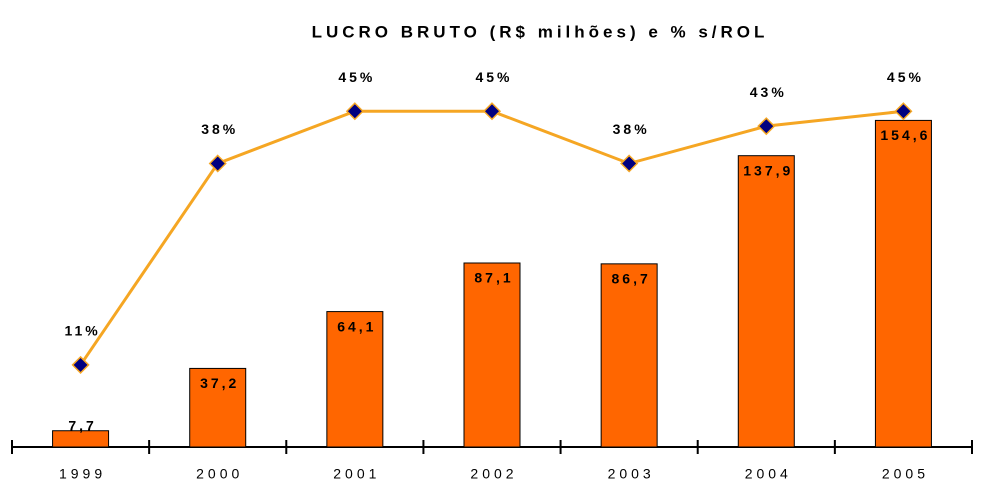  Describe the element at coordinates (905, 135) in the screenshot. I see `bar-value-label: 154,6` at that location.